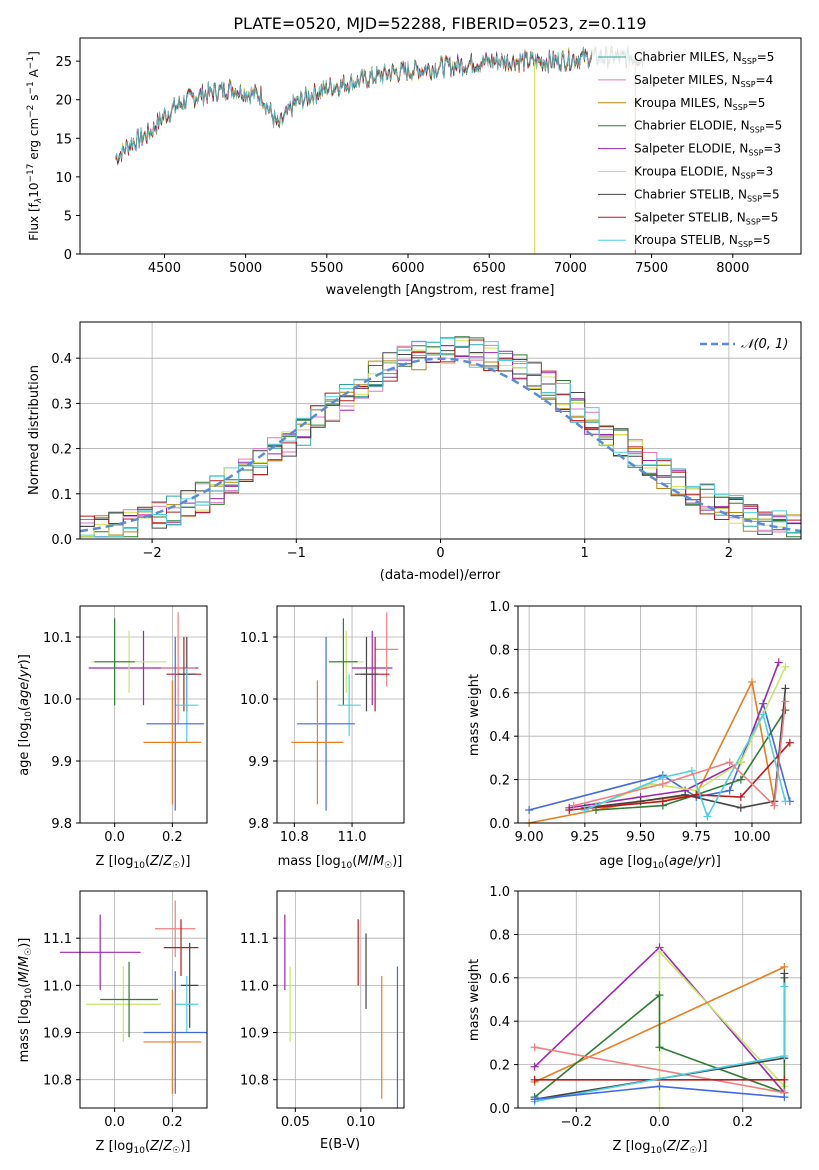 The width and height of the screenshot is (819, 1170). I want to click on mw-age-ylabel: mass weight, so click(474, 715).